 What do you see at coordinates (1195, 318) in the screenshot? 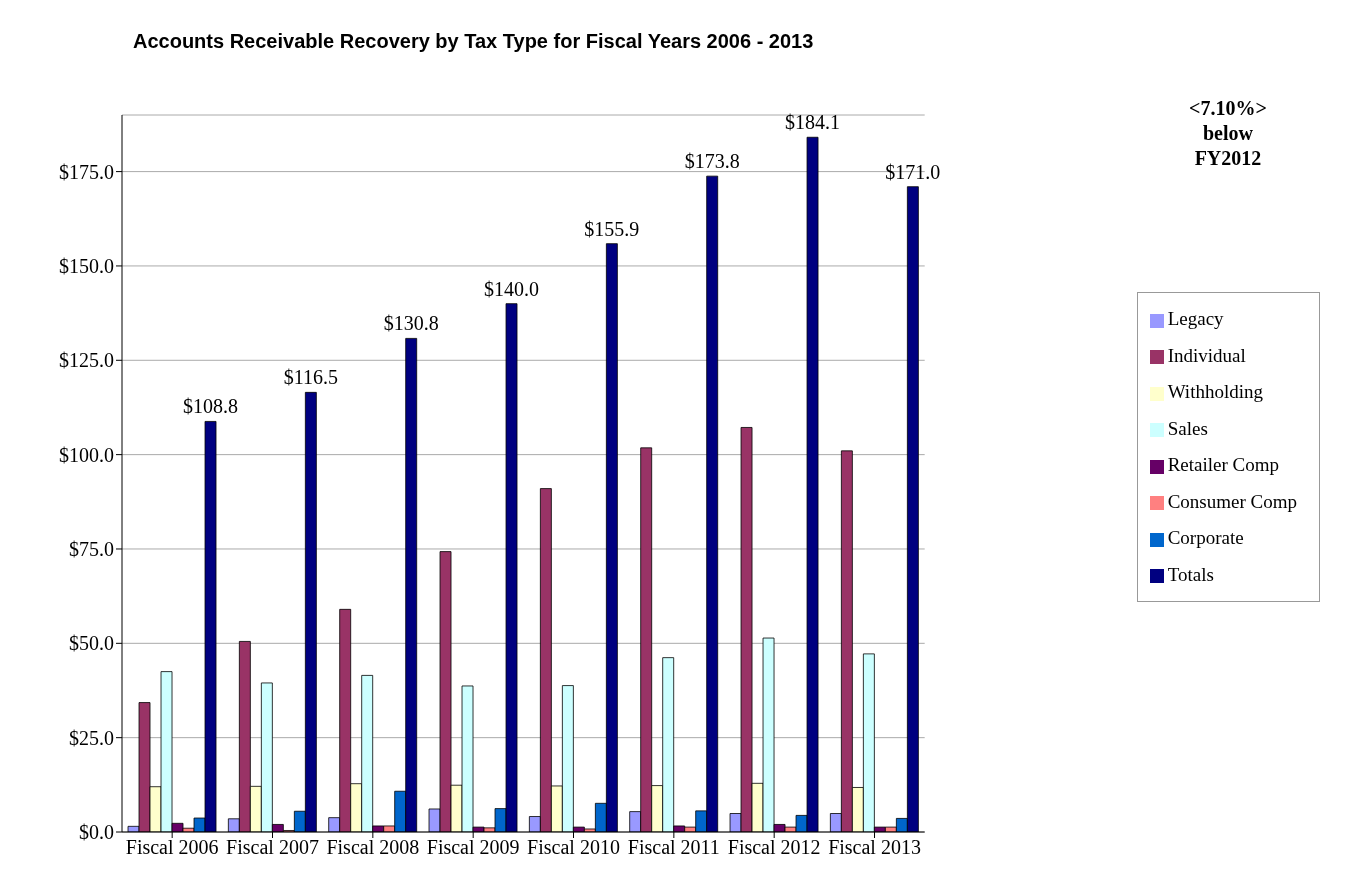
I see `legend-label: Legacy` at bounding box center [1195, 318].